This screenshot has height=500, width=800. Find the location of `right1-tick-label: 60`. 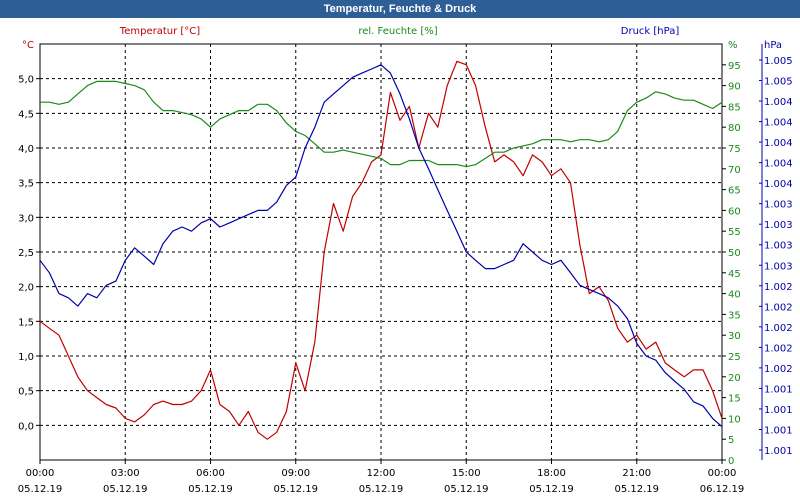

right1-tick-label: 60 is located at coordinates (734, 211).